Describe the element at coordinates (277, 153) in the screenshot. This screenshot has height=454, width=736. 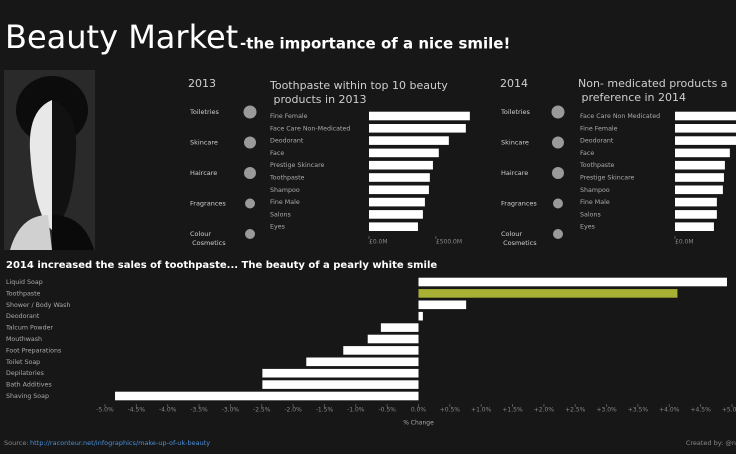
I see `category-label: Face` at that location.